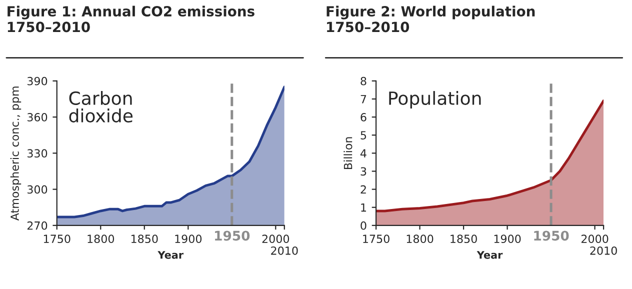  Describe the element at coordinates (37, 81) in the screenshot. I see `y-tick-label: 390` at that location.